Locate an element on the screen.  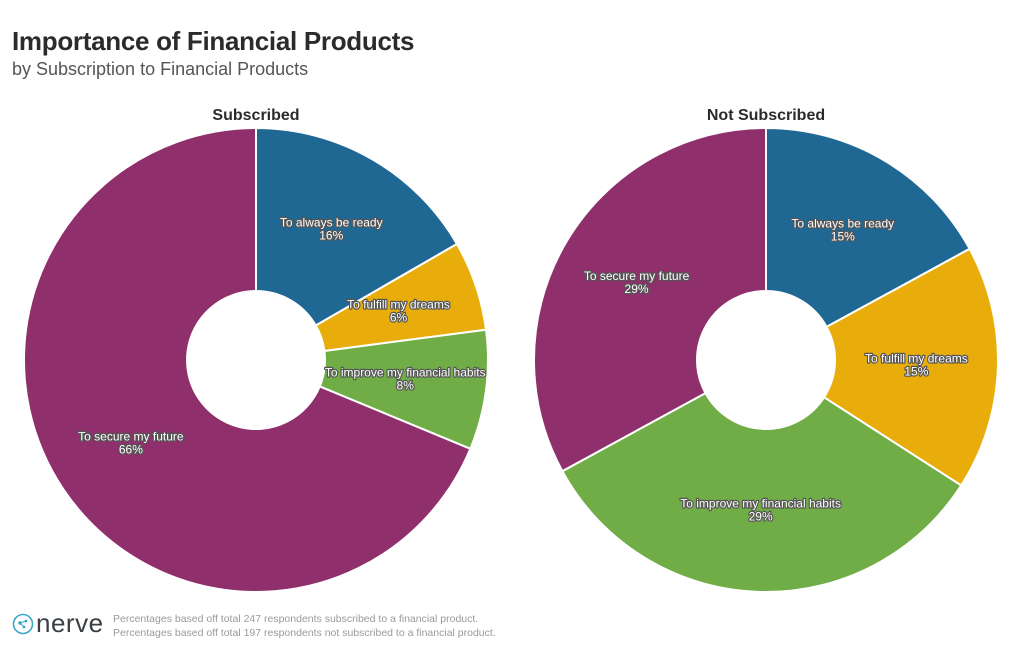
slice-label-to-fulfill-my-dreams: To fulfill my dreams 6% is located at coordinates (398, 311).